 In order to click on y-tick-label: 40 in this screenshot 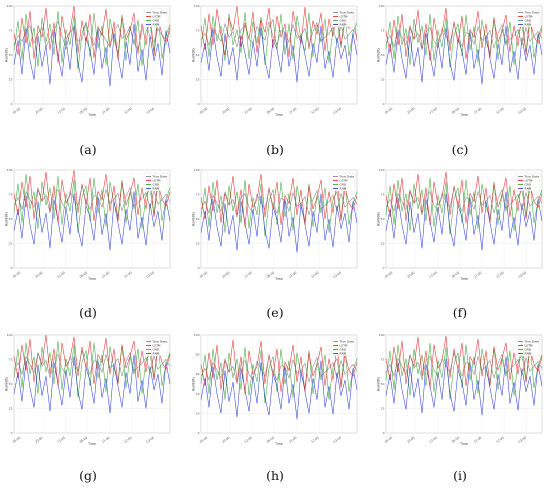, I will do `click(198, 394)`.